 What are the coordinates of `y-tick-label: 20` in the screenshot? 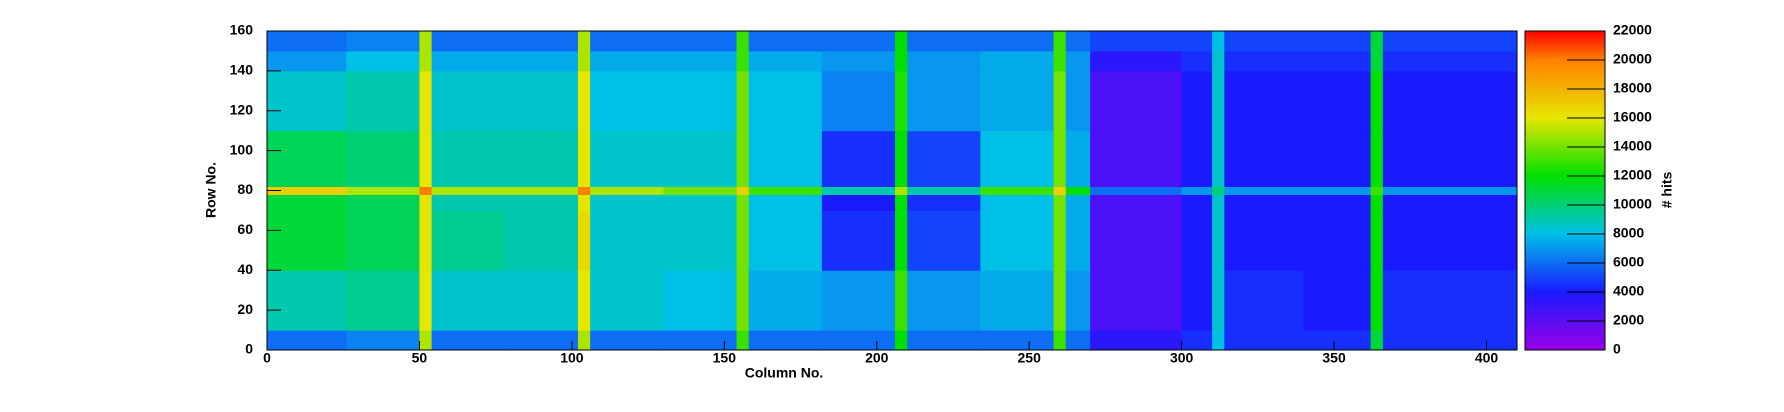 It's located at (245, 309).